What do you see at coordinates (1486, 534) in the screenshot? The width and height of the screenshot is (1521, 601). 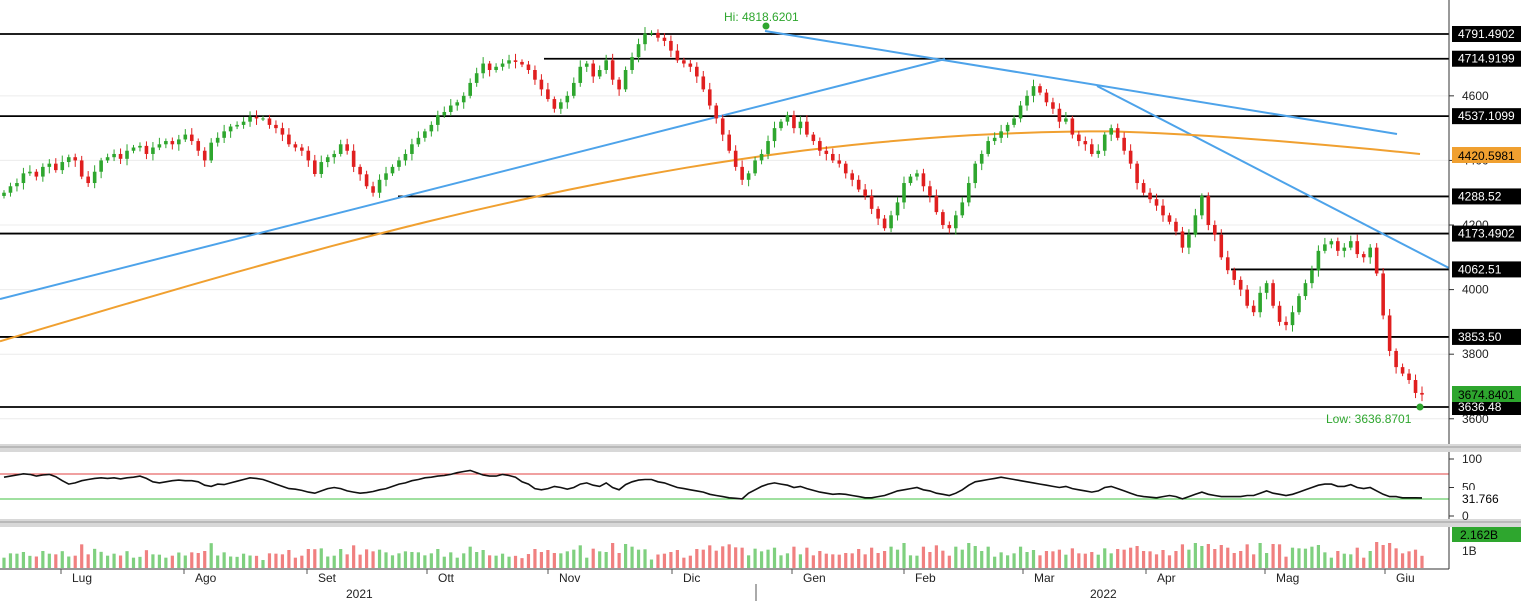 I see `volume-value-tag: 2.162B` at bounding box center [1486, 534].